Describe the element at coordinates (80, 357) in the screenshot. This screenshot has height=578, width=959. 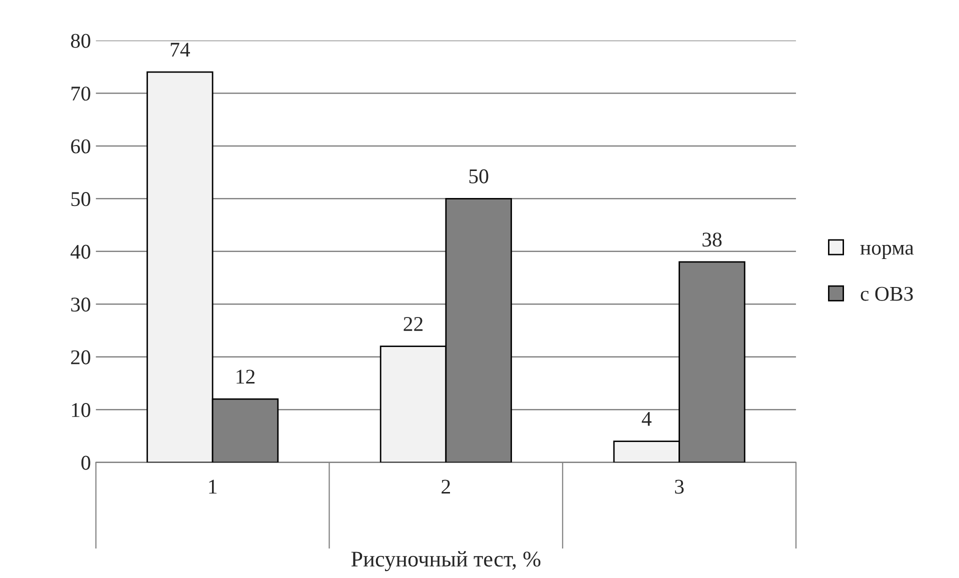
I see `y-tick-label: 20` at that location.